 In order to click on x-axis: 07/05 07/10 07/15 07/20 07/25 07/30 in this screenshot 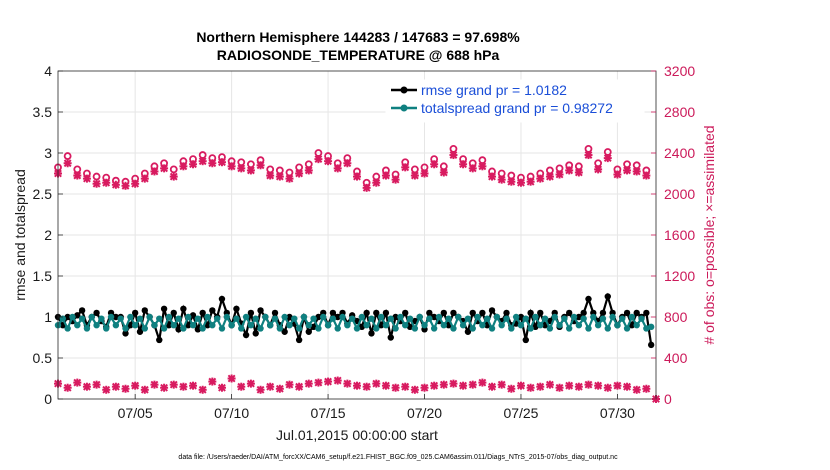, I will do `click(376, 407)`.